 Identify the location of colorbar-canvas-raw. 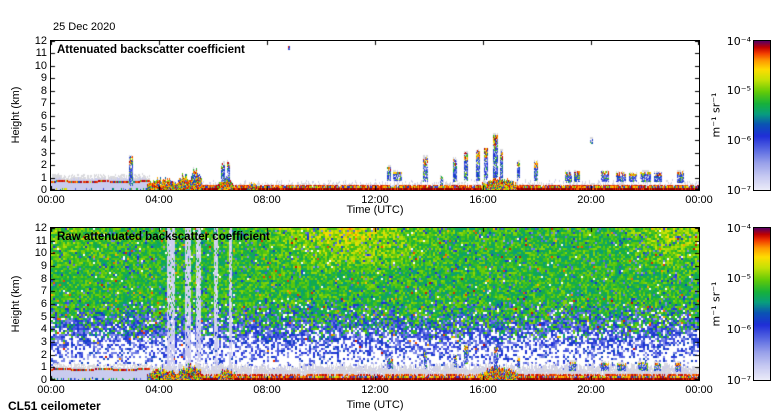
(762, 304).